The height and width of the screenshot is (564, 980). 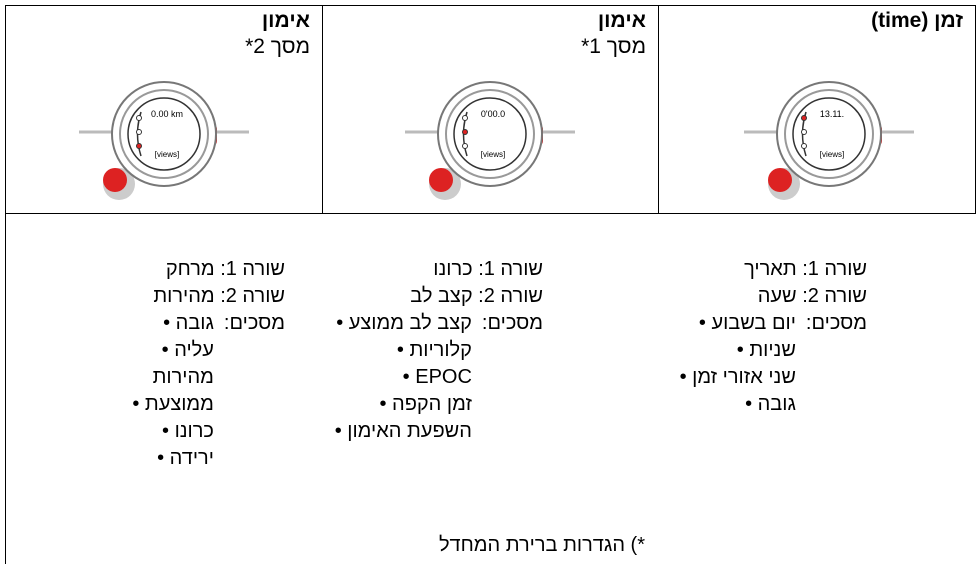 I want to click on watch-image: 0.00 km [views], so click(x=163, y=140).